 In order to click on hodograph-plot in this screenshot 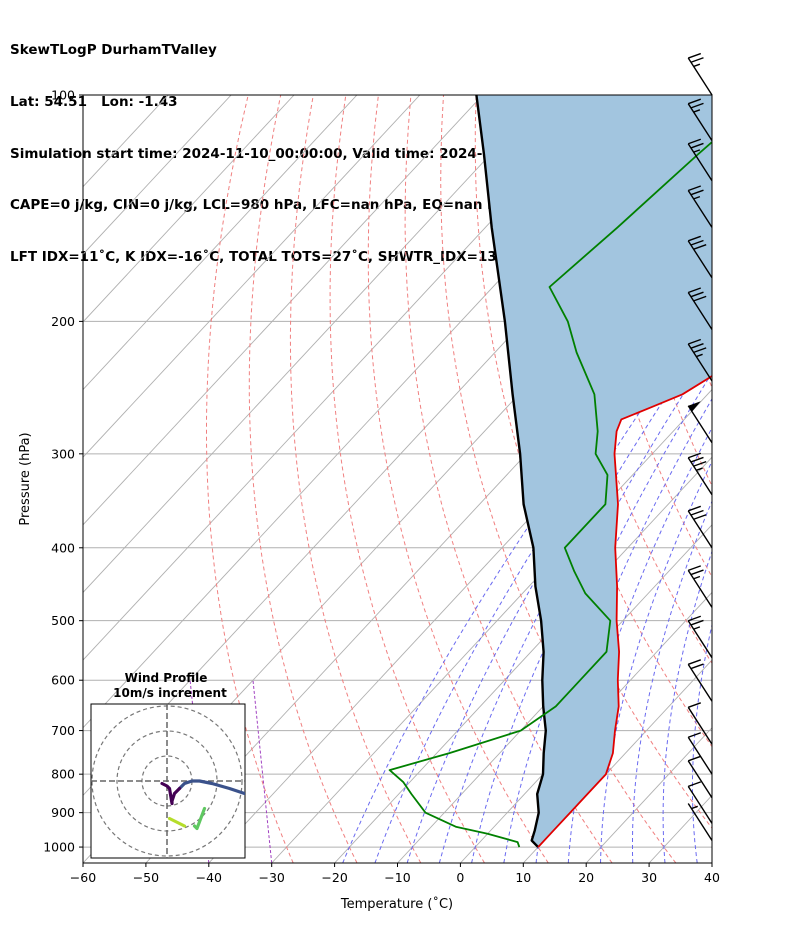, I will do `click(168, 781)`.